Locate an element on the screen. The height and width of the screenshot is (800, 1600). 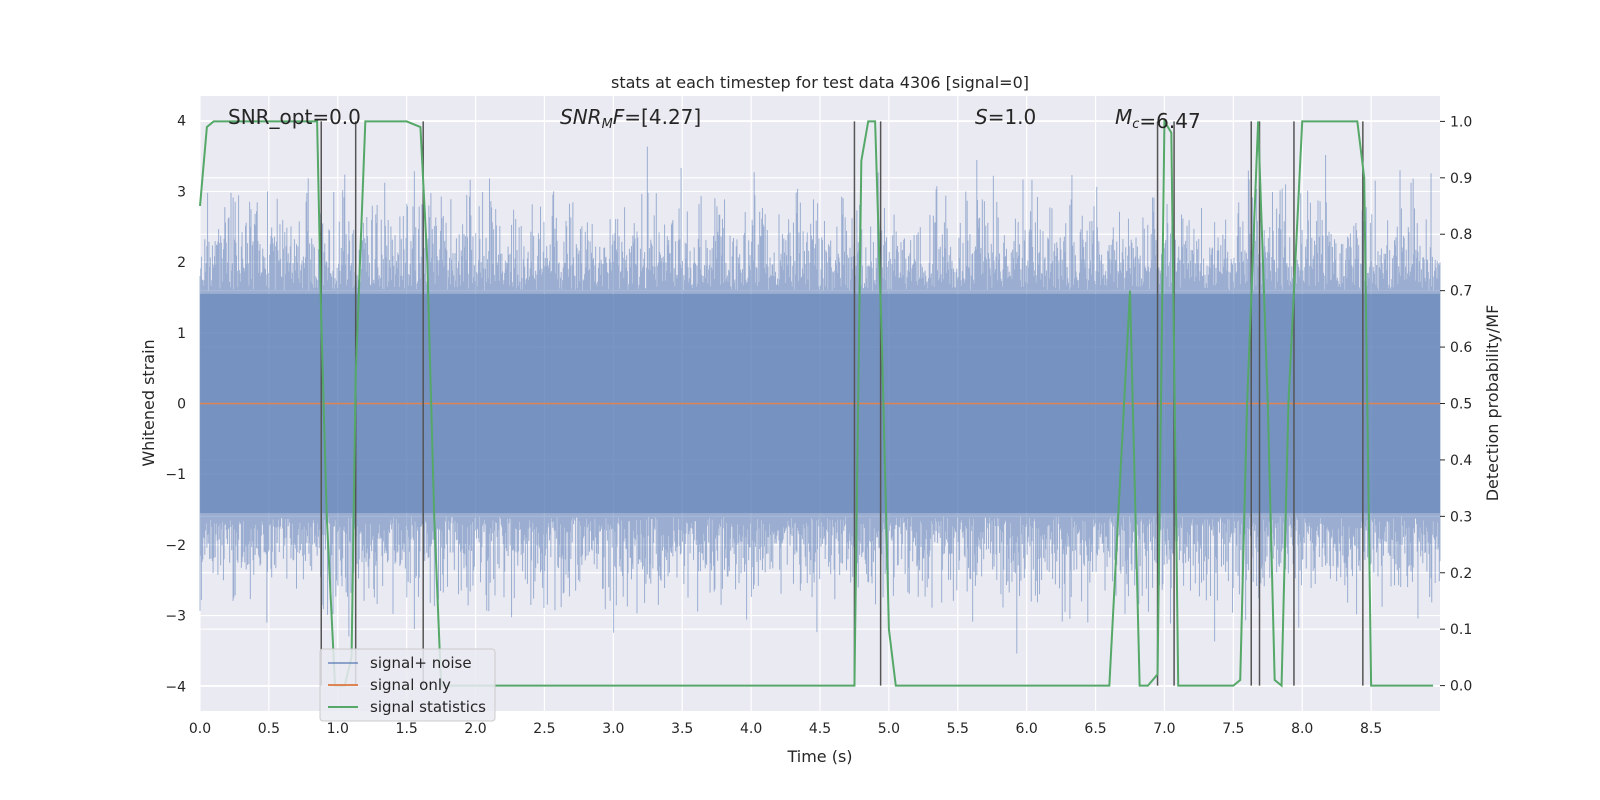
x-tick-label: 6.0 is located at coordinates (1027, 729).